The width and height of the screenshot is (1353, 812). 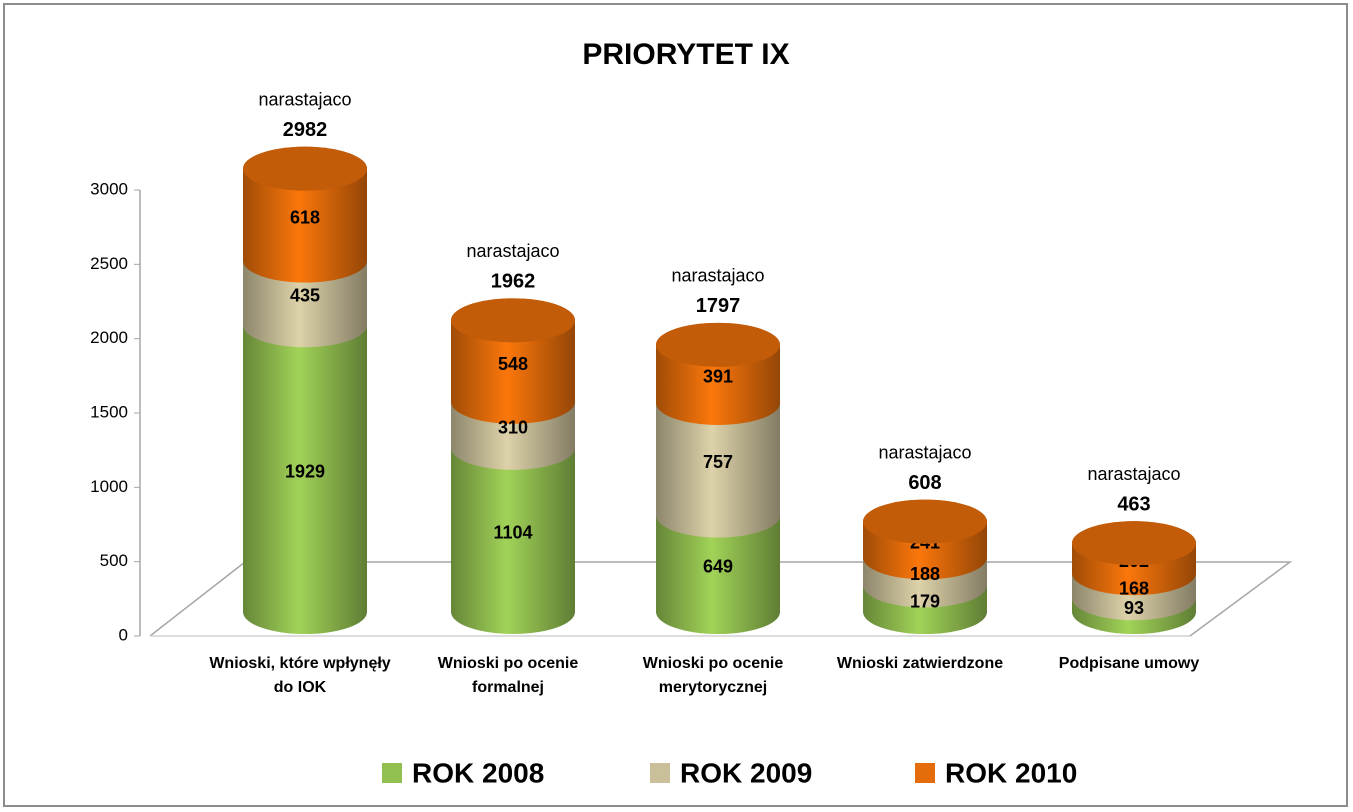 I want to click on data-label: 93, so click(x=1134, y=608).